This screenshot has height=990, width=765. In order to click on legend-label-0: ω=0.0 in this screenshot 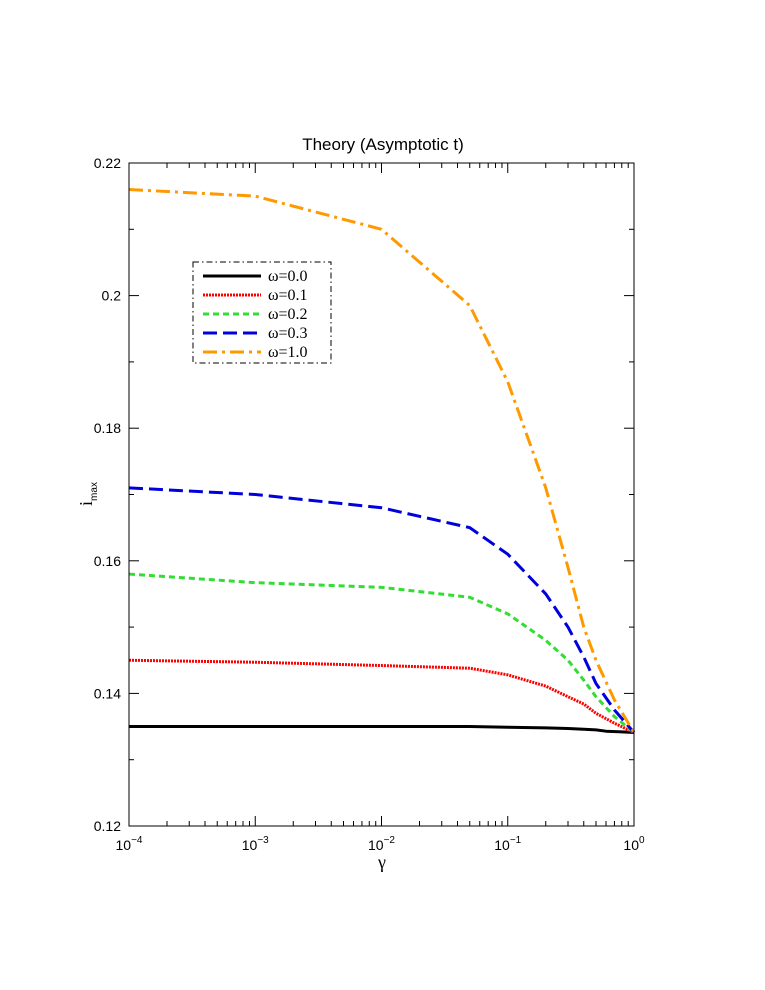, I will do `click(288, 276)`.